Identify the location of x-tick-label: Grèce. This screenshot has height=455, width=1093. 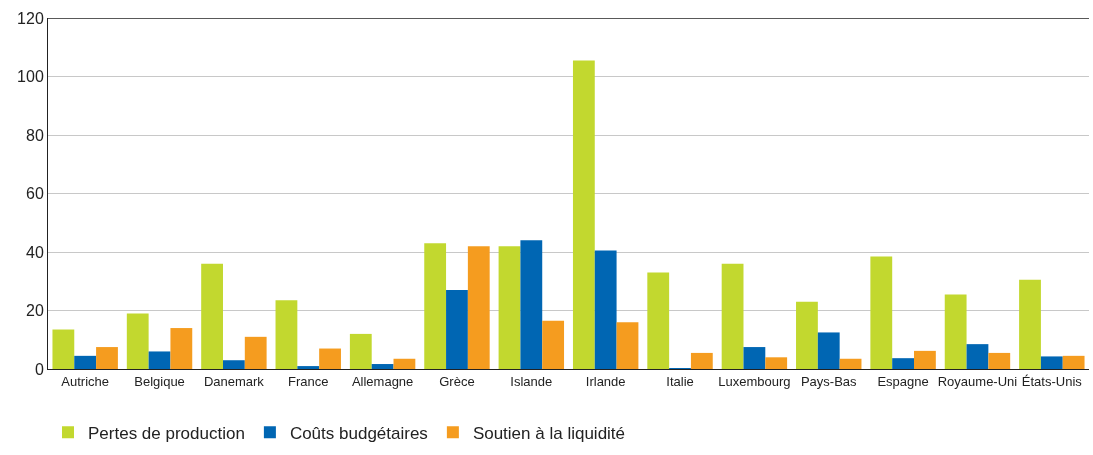
(457, 381).